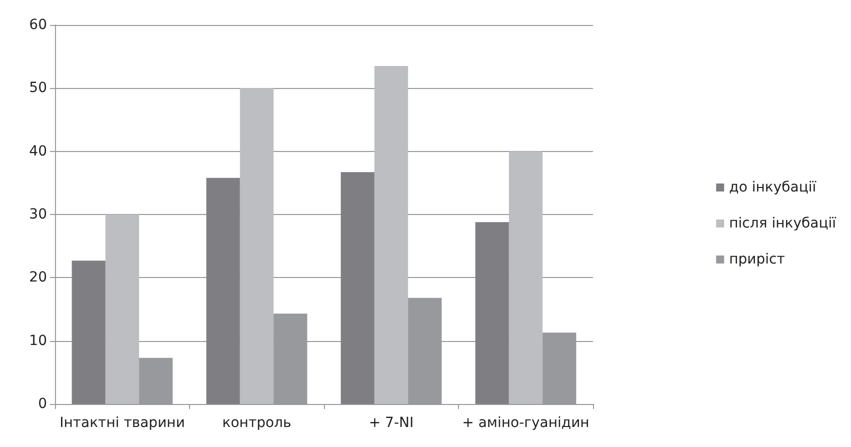  Describe the element at coordinates (38, 340) in the screenshot. I see `y-tick-label: 10` at that location.